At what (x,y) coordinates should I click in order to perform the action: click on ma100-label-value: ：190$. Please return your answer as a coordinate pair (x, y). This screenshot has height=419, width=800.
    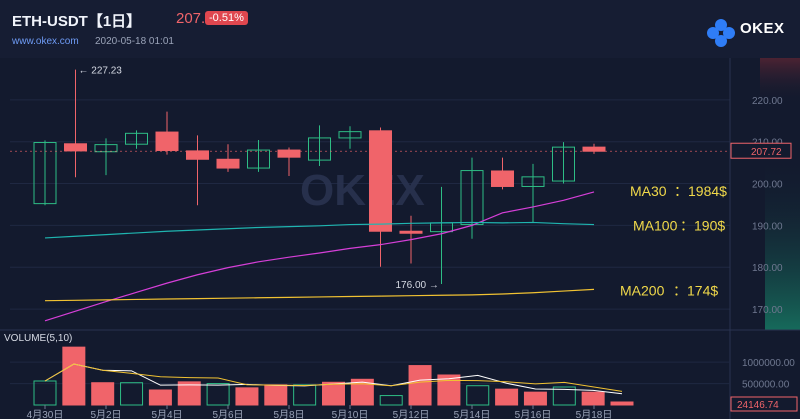
    Looking at the image, I should click on (702, 226).